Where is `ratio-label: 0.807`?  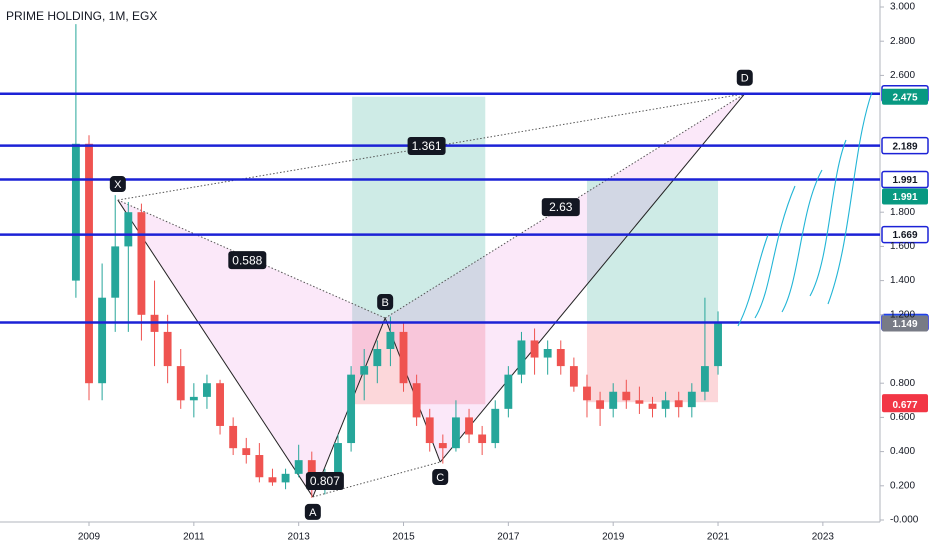
ratio-label: 0.807 is located at coordinates (325, 481).